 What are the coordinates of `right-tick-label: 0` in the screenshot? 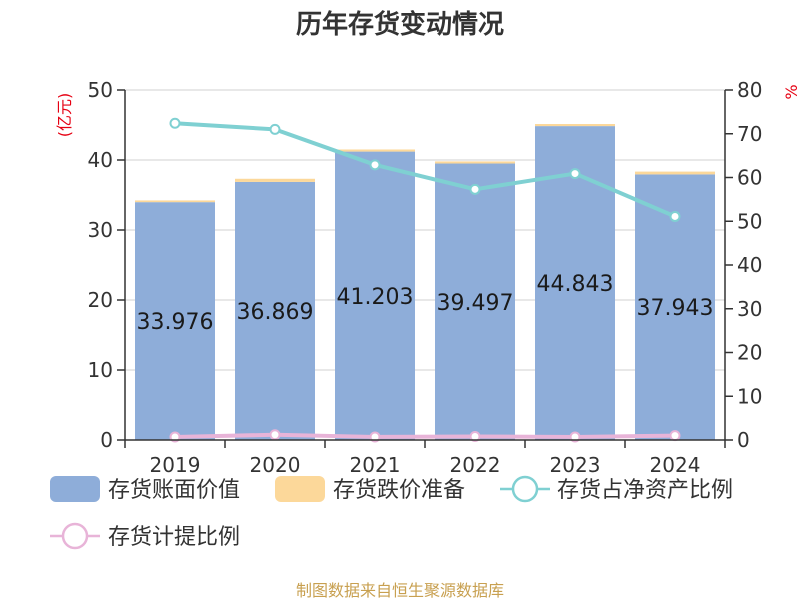 It's located at (743, 440).